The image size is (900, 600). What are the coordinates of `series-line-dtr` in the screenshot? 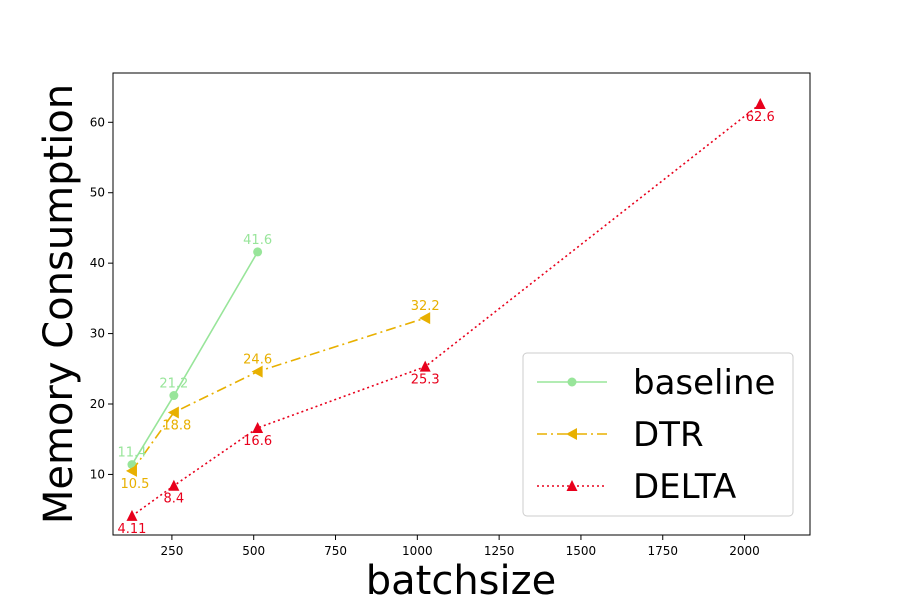 It's located at (278, 394).